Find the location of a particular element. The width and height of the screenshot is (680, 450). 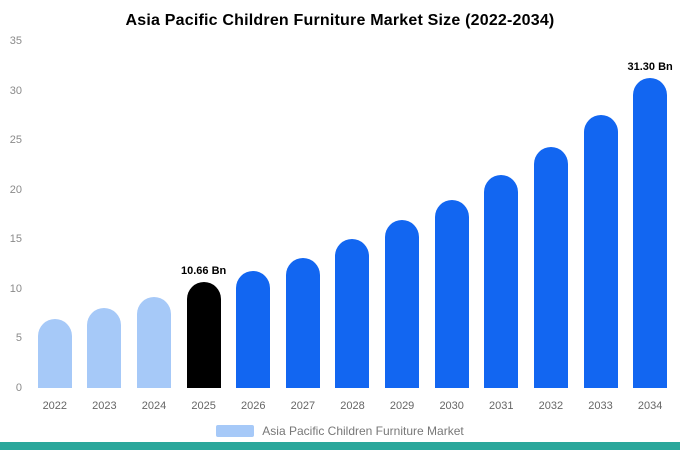

legend: Asia Pacific Children Furniture Market is located at coordinates (340, 431).